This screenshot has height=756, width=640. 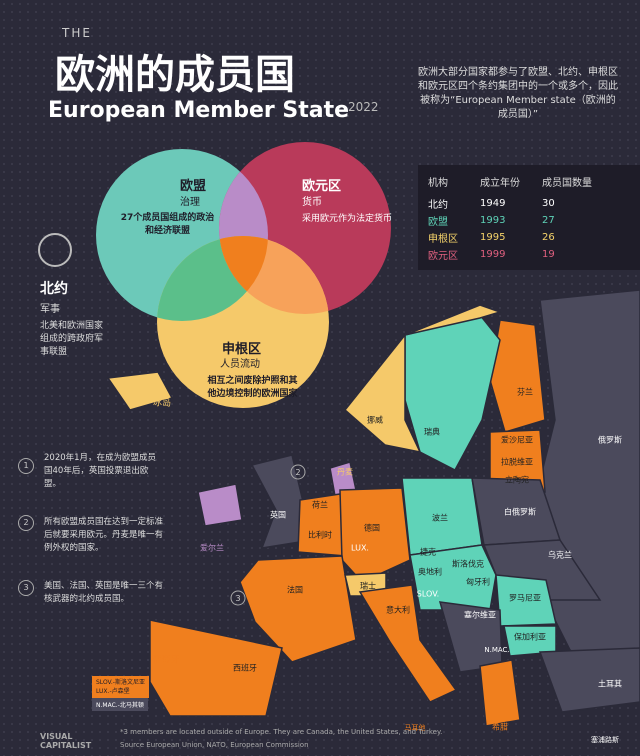 I want to click on country-label: 丹麦, so click(x=345, y=472).